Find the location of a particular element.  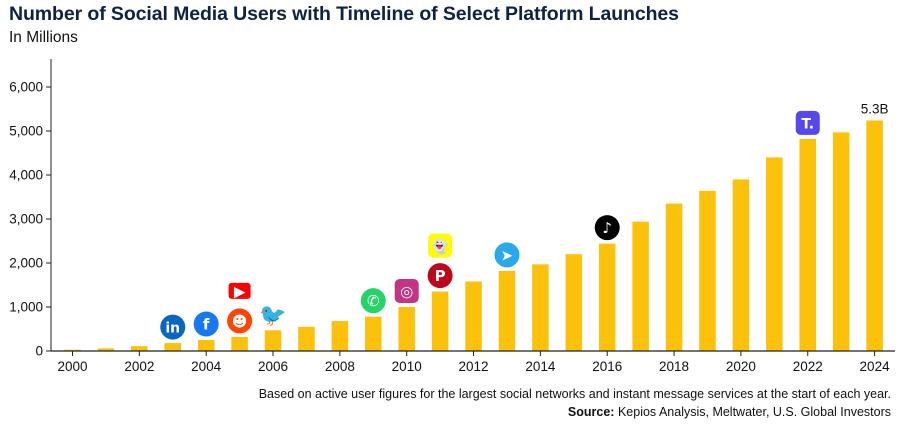

y-tick-label: 5,000 is located at coordinates (26, 131).